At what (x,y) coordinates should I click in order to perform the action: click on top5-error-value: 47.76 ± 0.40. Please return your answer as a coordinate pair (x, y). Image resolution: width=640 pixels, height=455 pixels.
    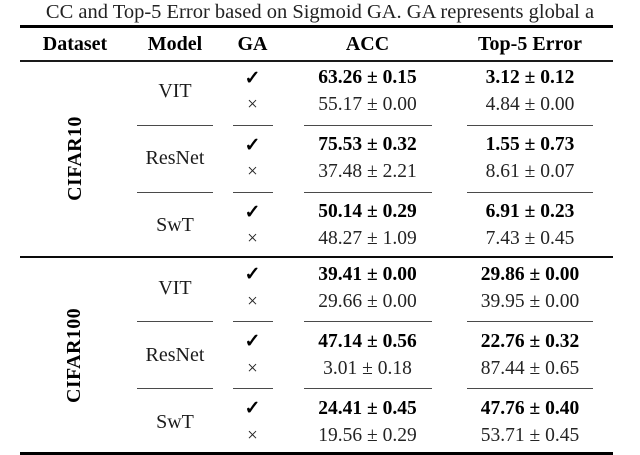
    Looking at the image, I should click on (530, 408).